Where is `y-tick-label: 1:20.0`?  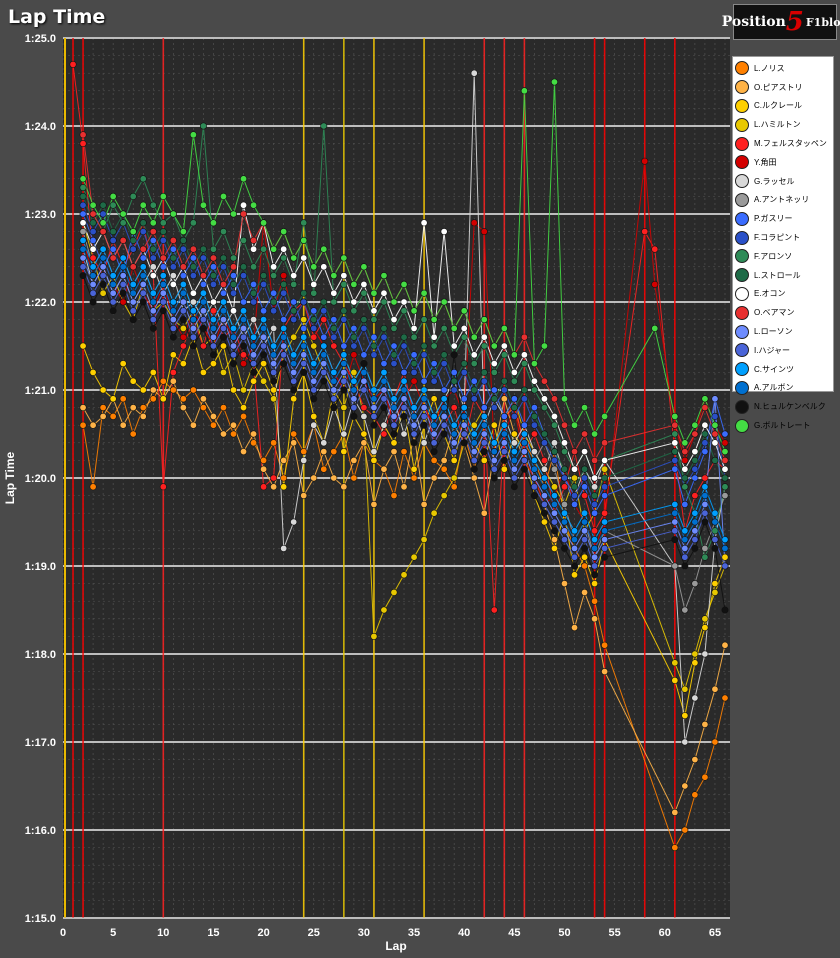
y-tick-label: 1:20.0 is located at coordinates (40, 479).